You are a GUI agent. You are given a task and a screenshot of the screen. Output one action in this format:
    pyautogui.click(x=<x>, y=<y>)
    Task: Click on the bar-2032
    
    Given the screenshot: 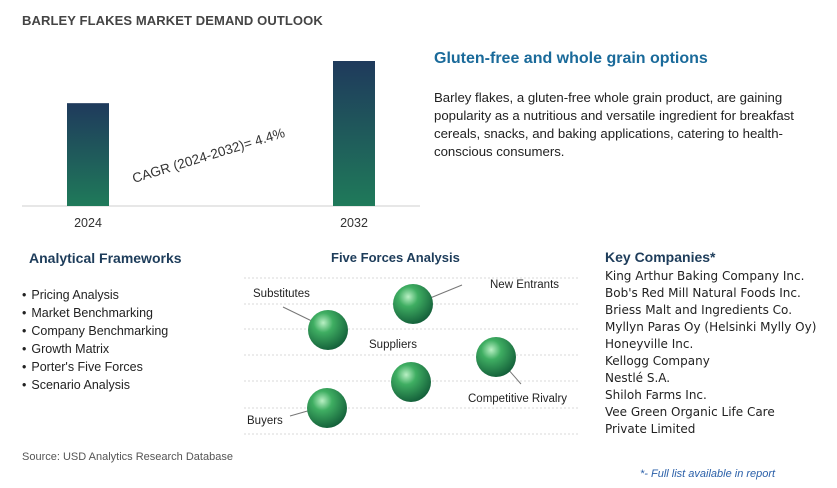 What is the action you would take?
    pyautogui.click(x=354, y=133)
    